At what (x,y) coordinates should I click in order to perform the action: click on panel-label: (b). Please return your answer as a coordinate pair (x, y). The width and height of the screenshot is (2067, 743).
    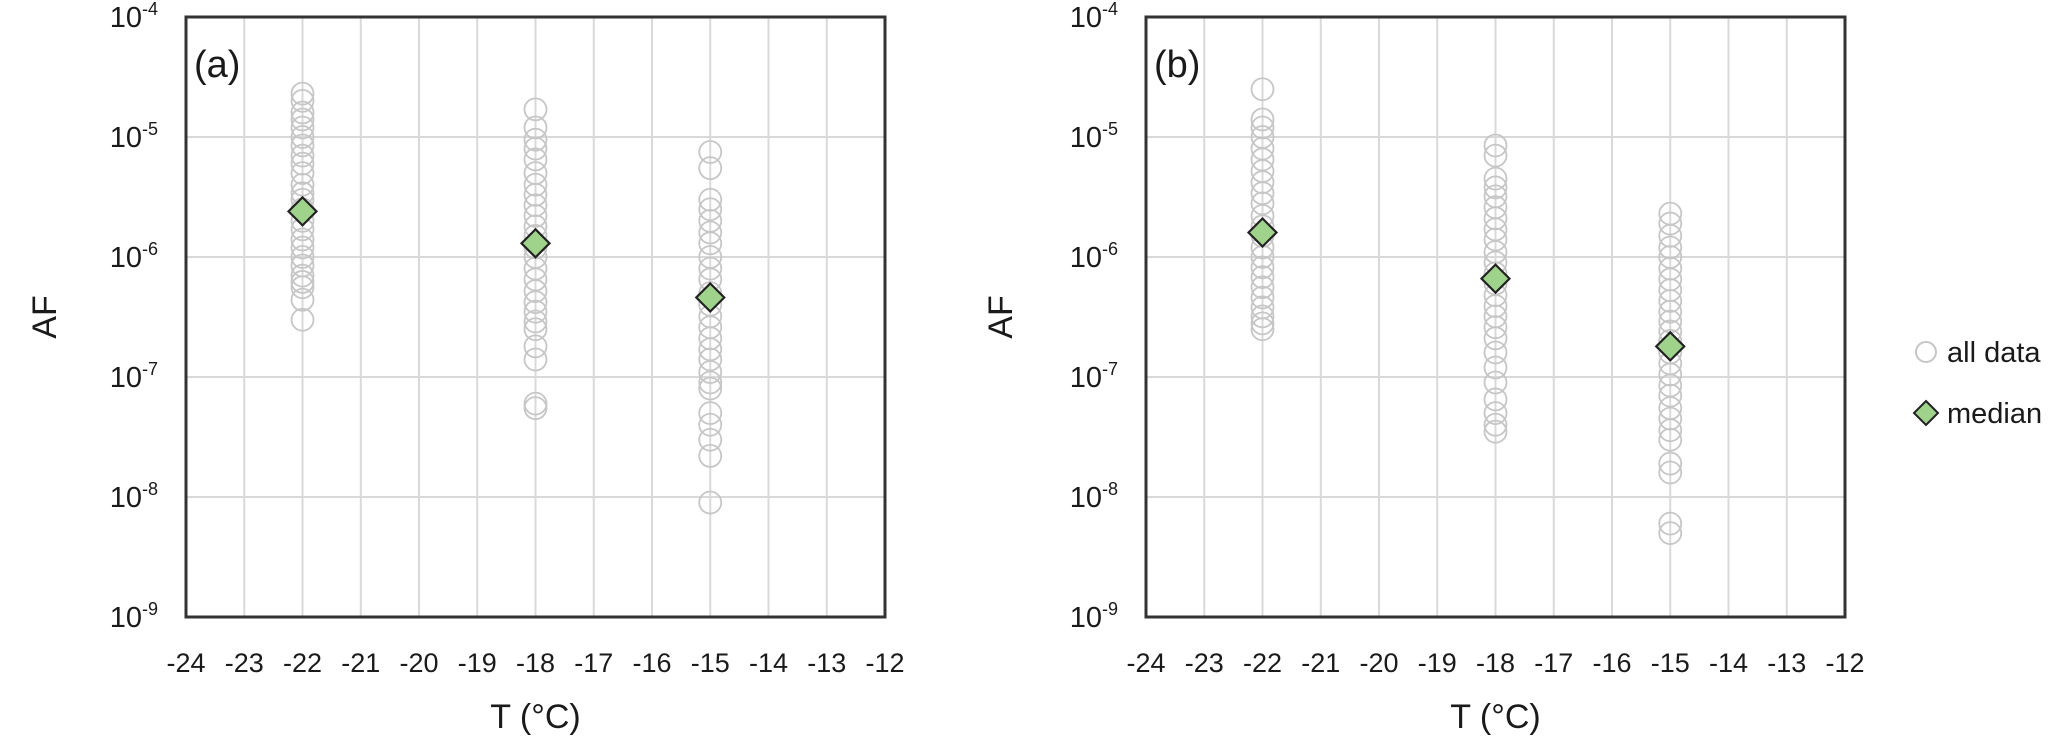
    Looking at the image, I should click on (1177, 65).